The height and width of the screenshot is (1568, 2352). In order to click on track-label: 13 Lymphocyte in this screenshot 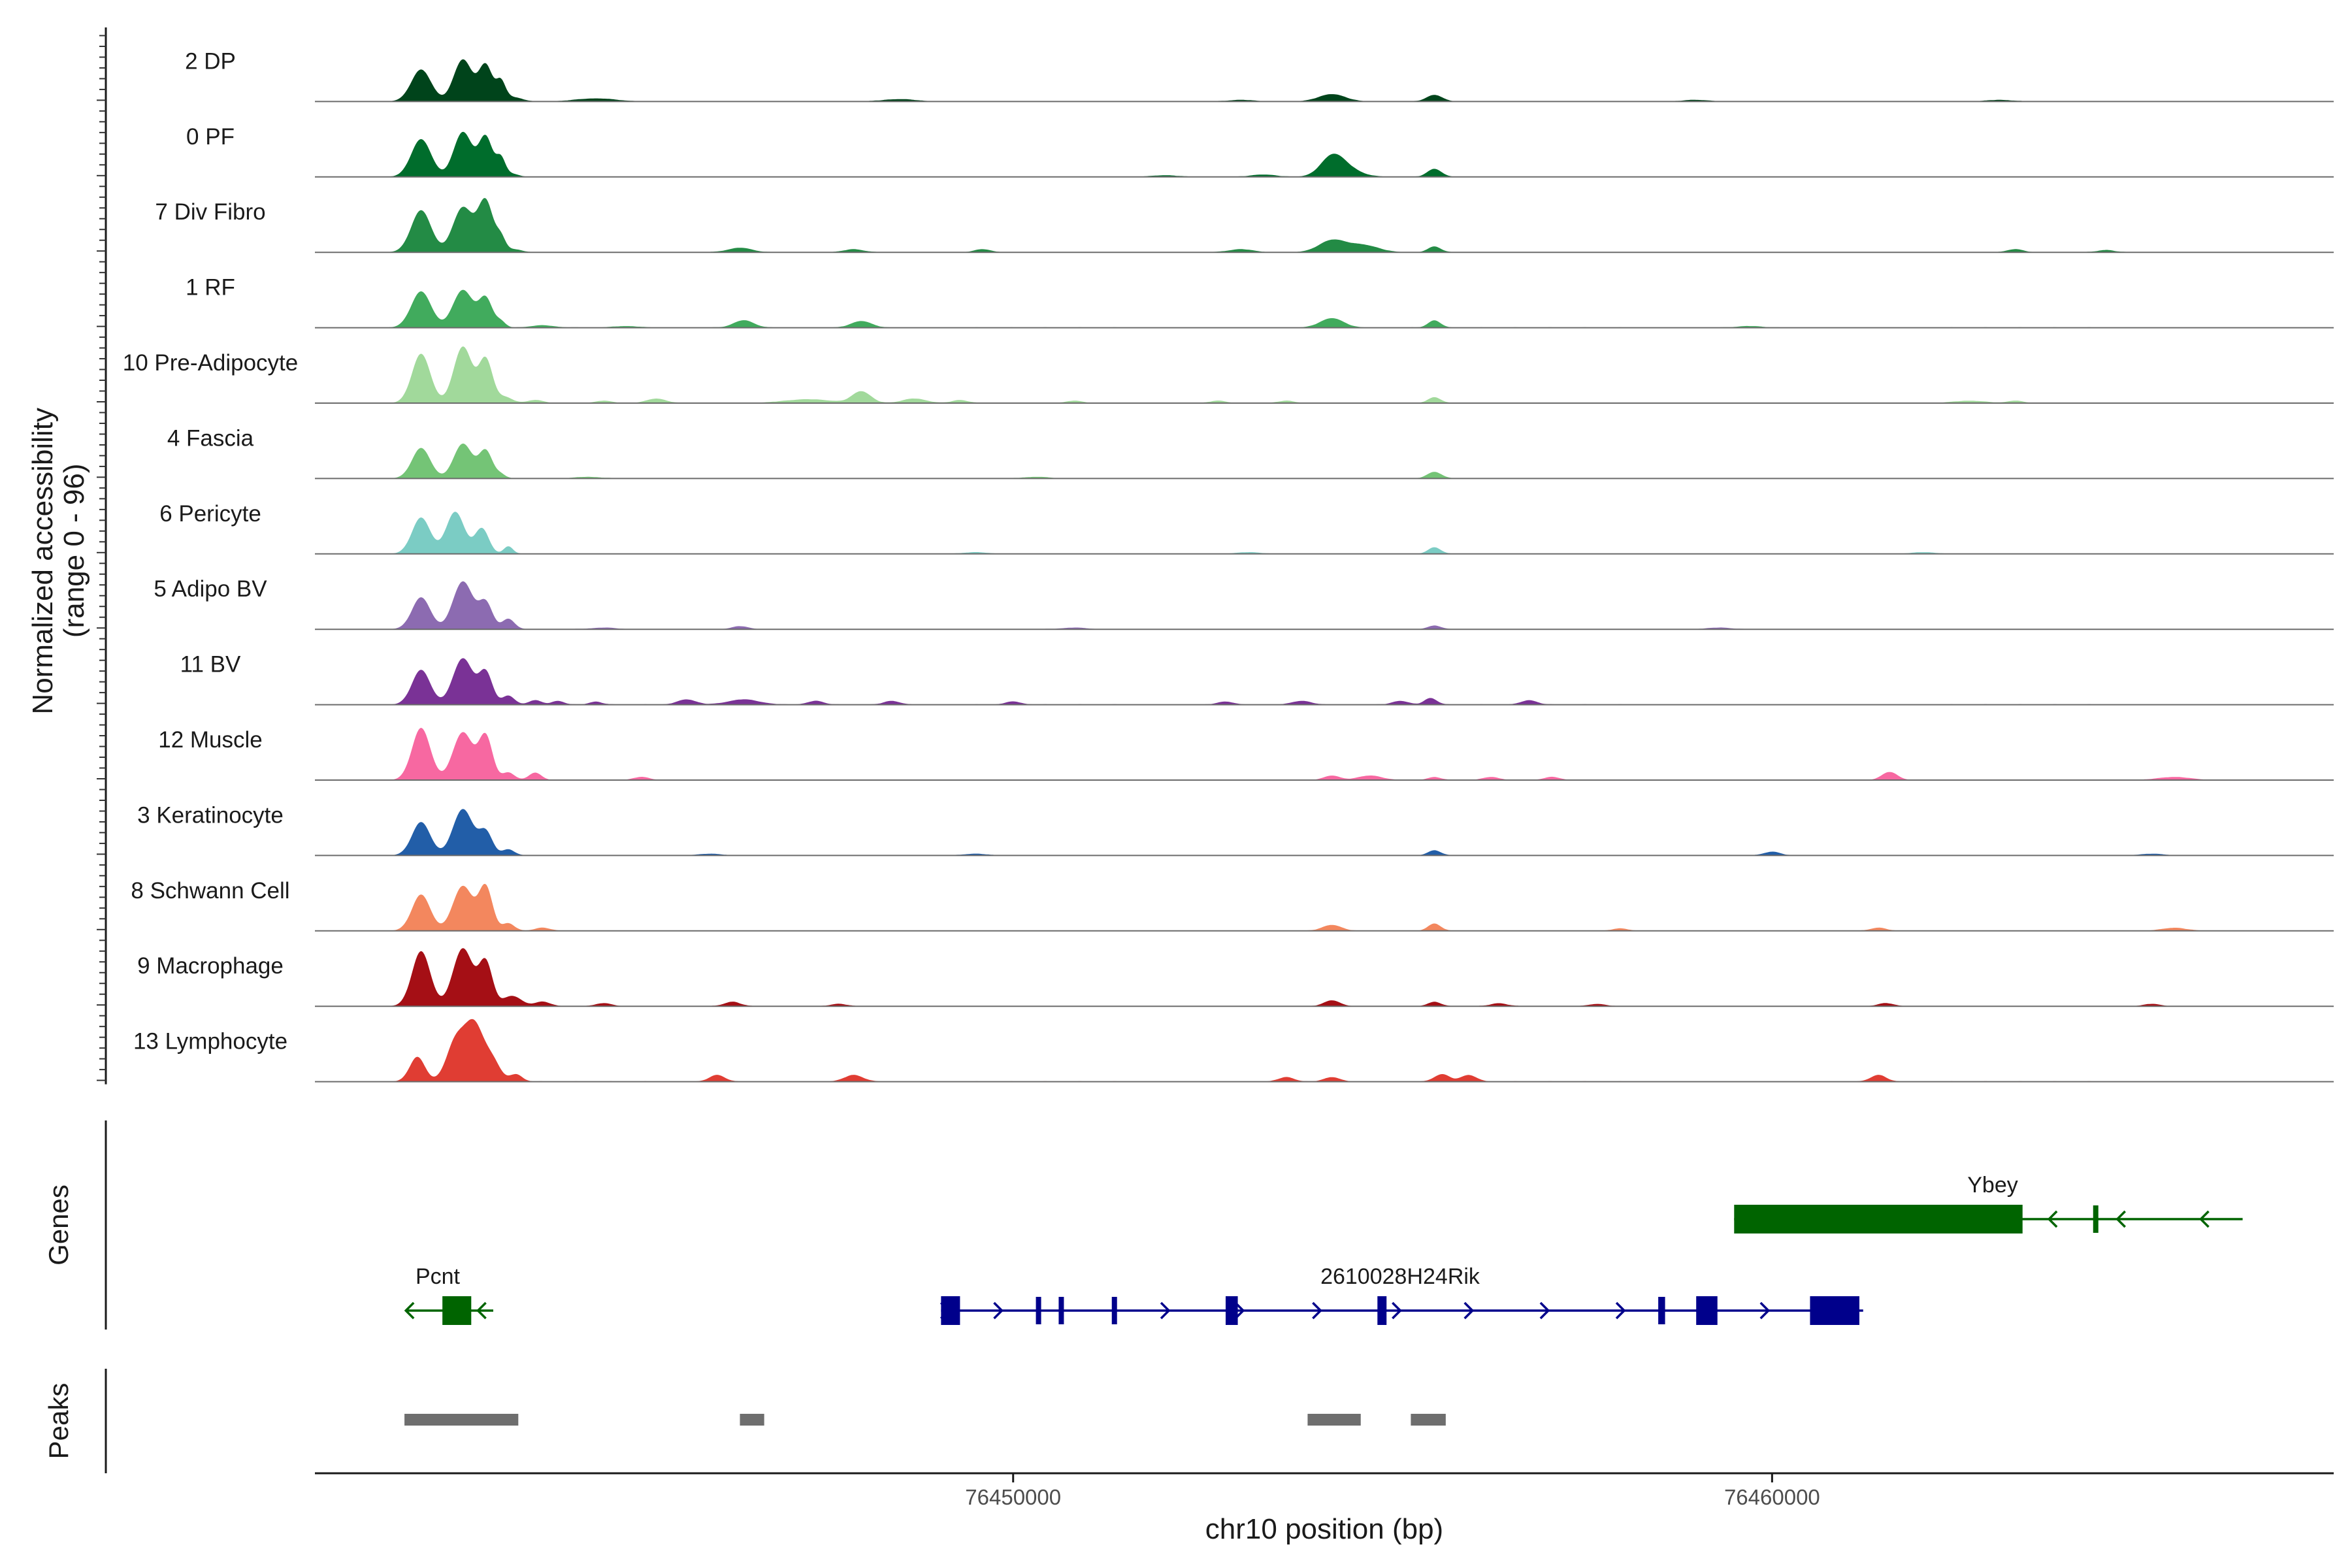, I will do `click(210, 1041)`.